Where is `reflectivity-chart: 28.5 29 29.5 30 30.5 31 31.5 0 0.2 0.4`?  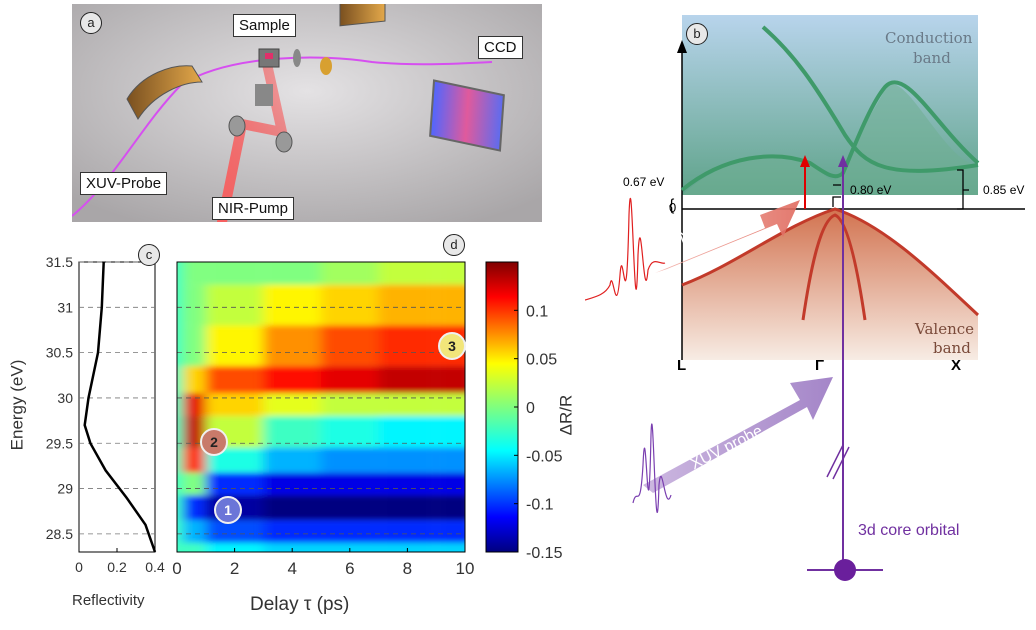
reflectivity-chart: 28.5 29 29.5 30 30.5 31 31.5 0 0.2 0.4 is located at coordinates (105, 414).